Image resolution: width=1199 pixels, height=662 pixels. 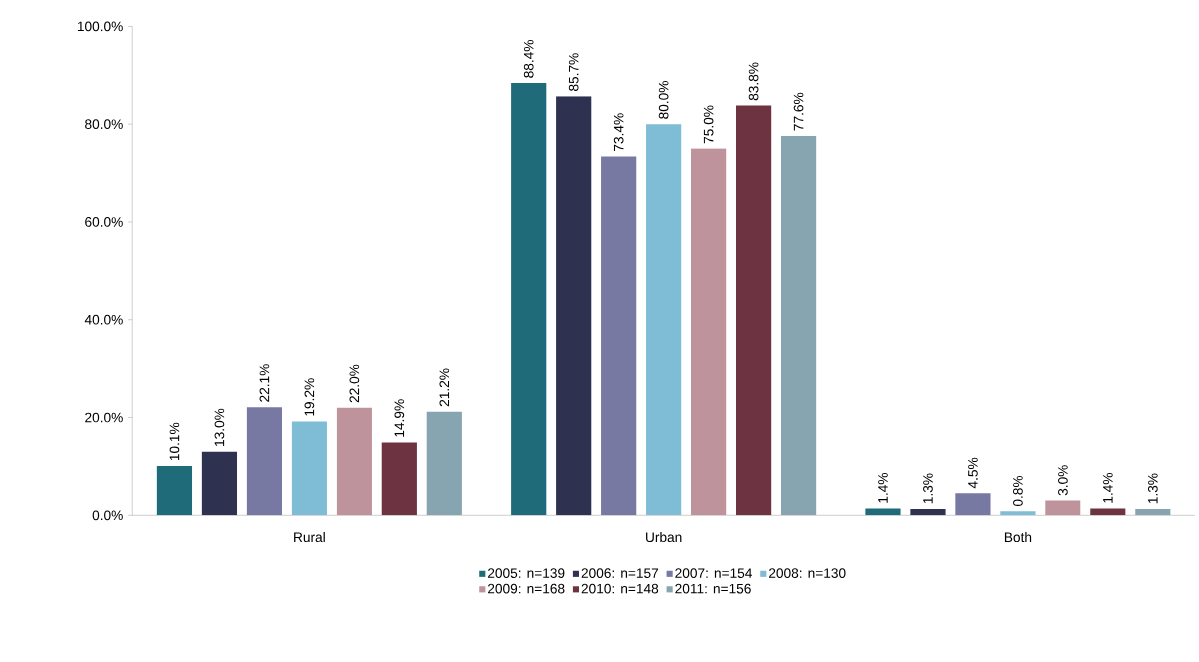 What do you see at coordinates (708, 124) in the screenshot?
I see `data-label: 75.0%` at bounding box center [708, 124].